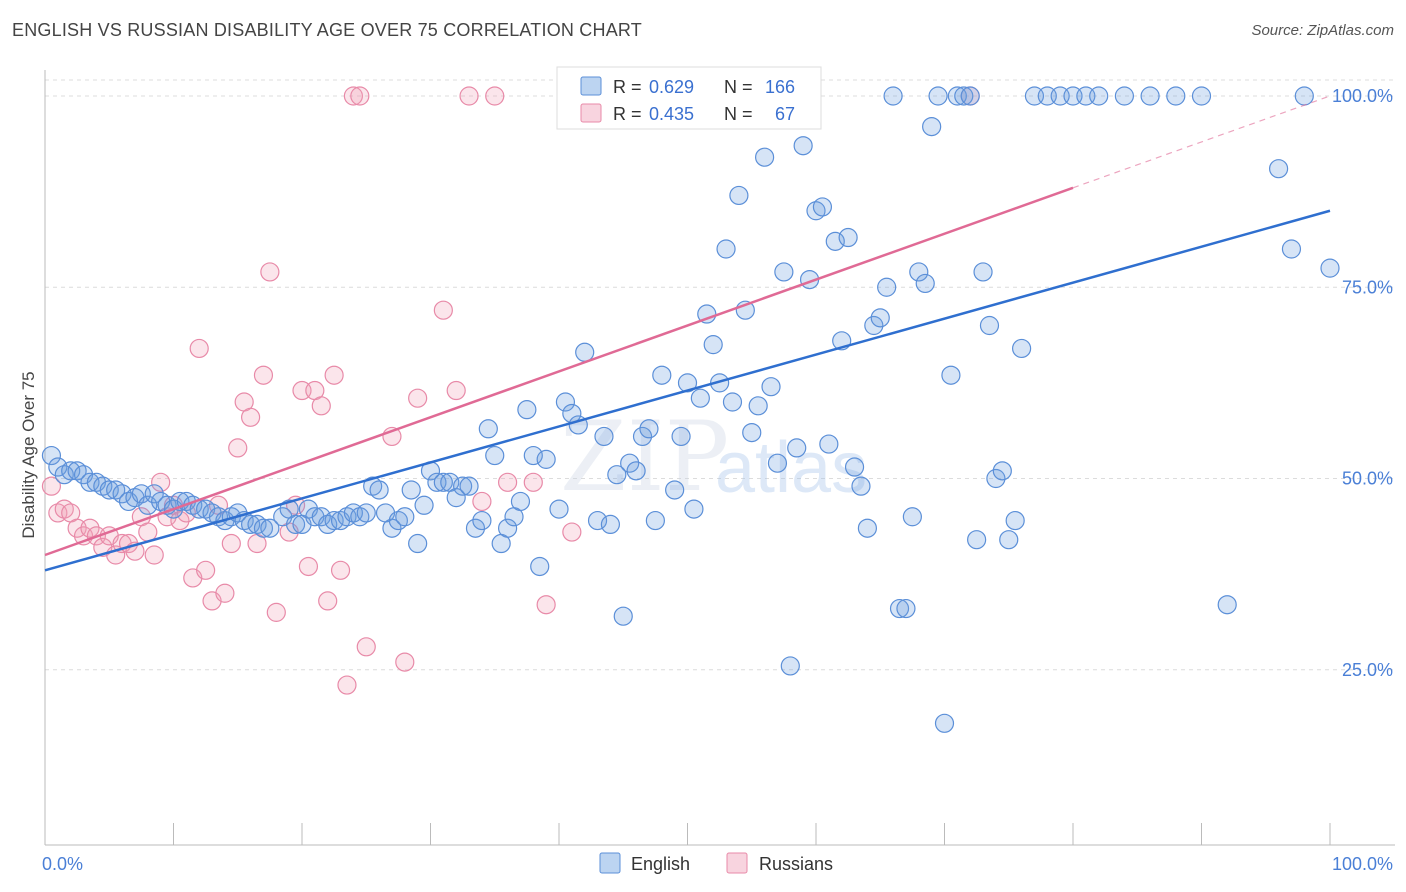 The height and width of the screenshot is (892, 1406). I want to click on source-label: Source: ZipAtlas.com, so click(1322, 30).